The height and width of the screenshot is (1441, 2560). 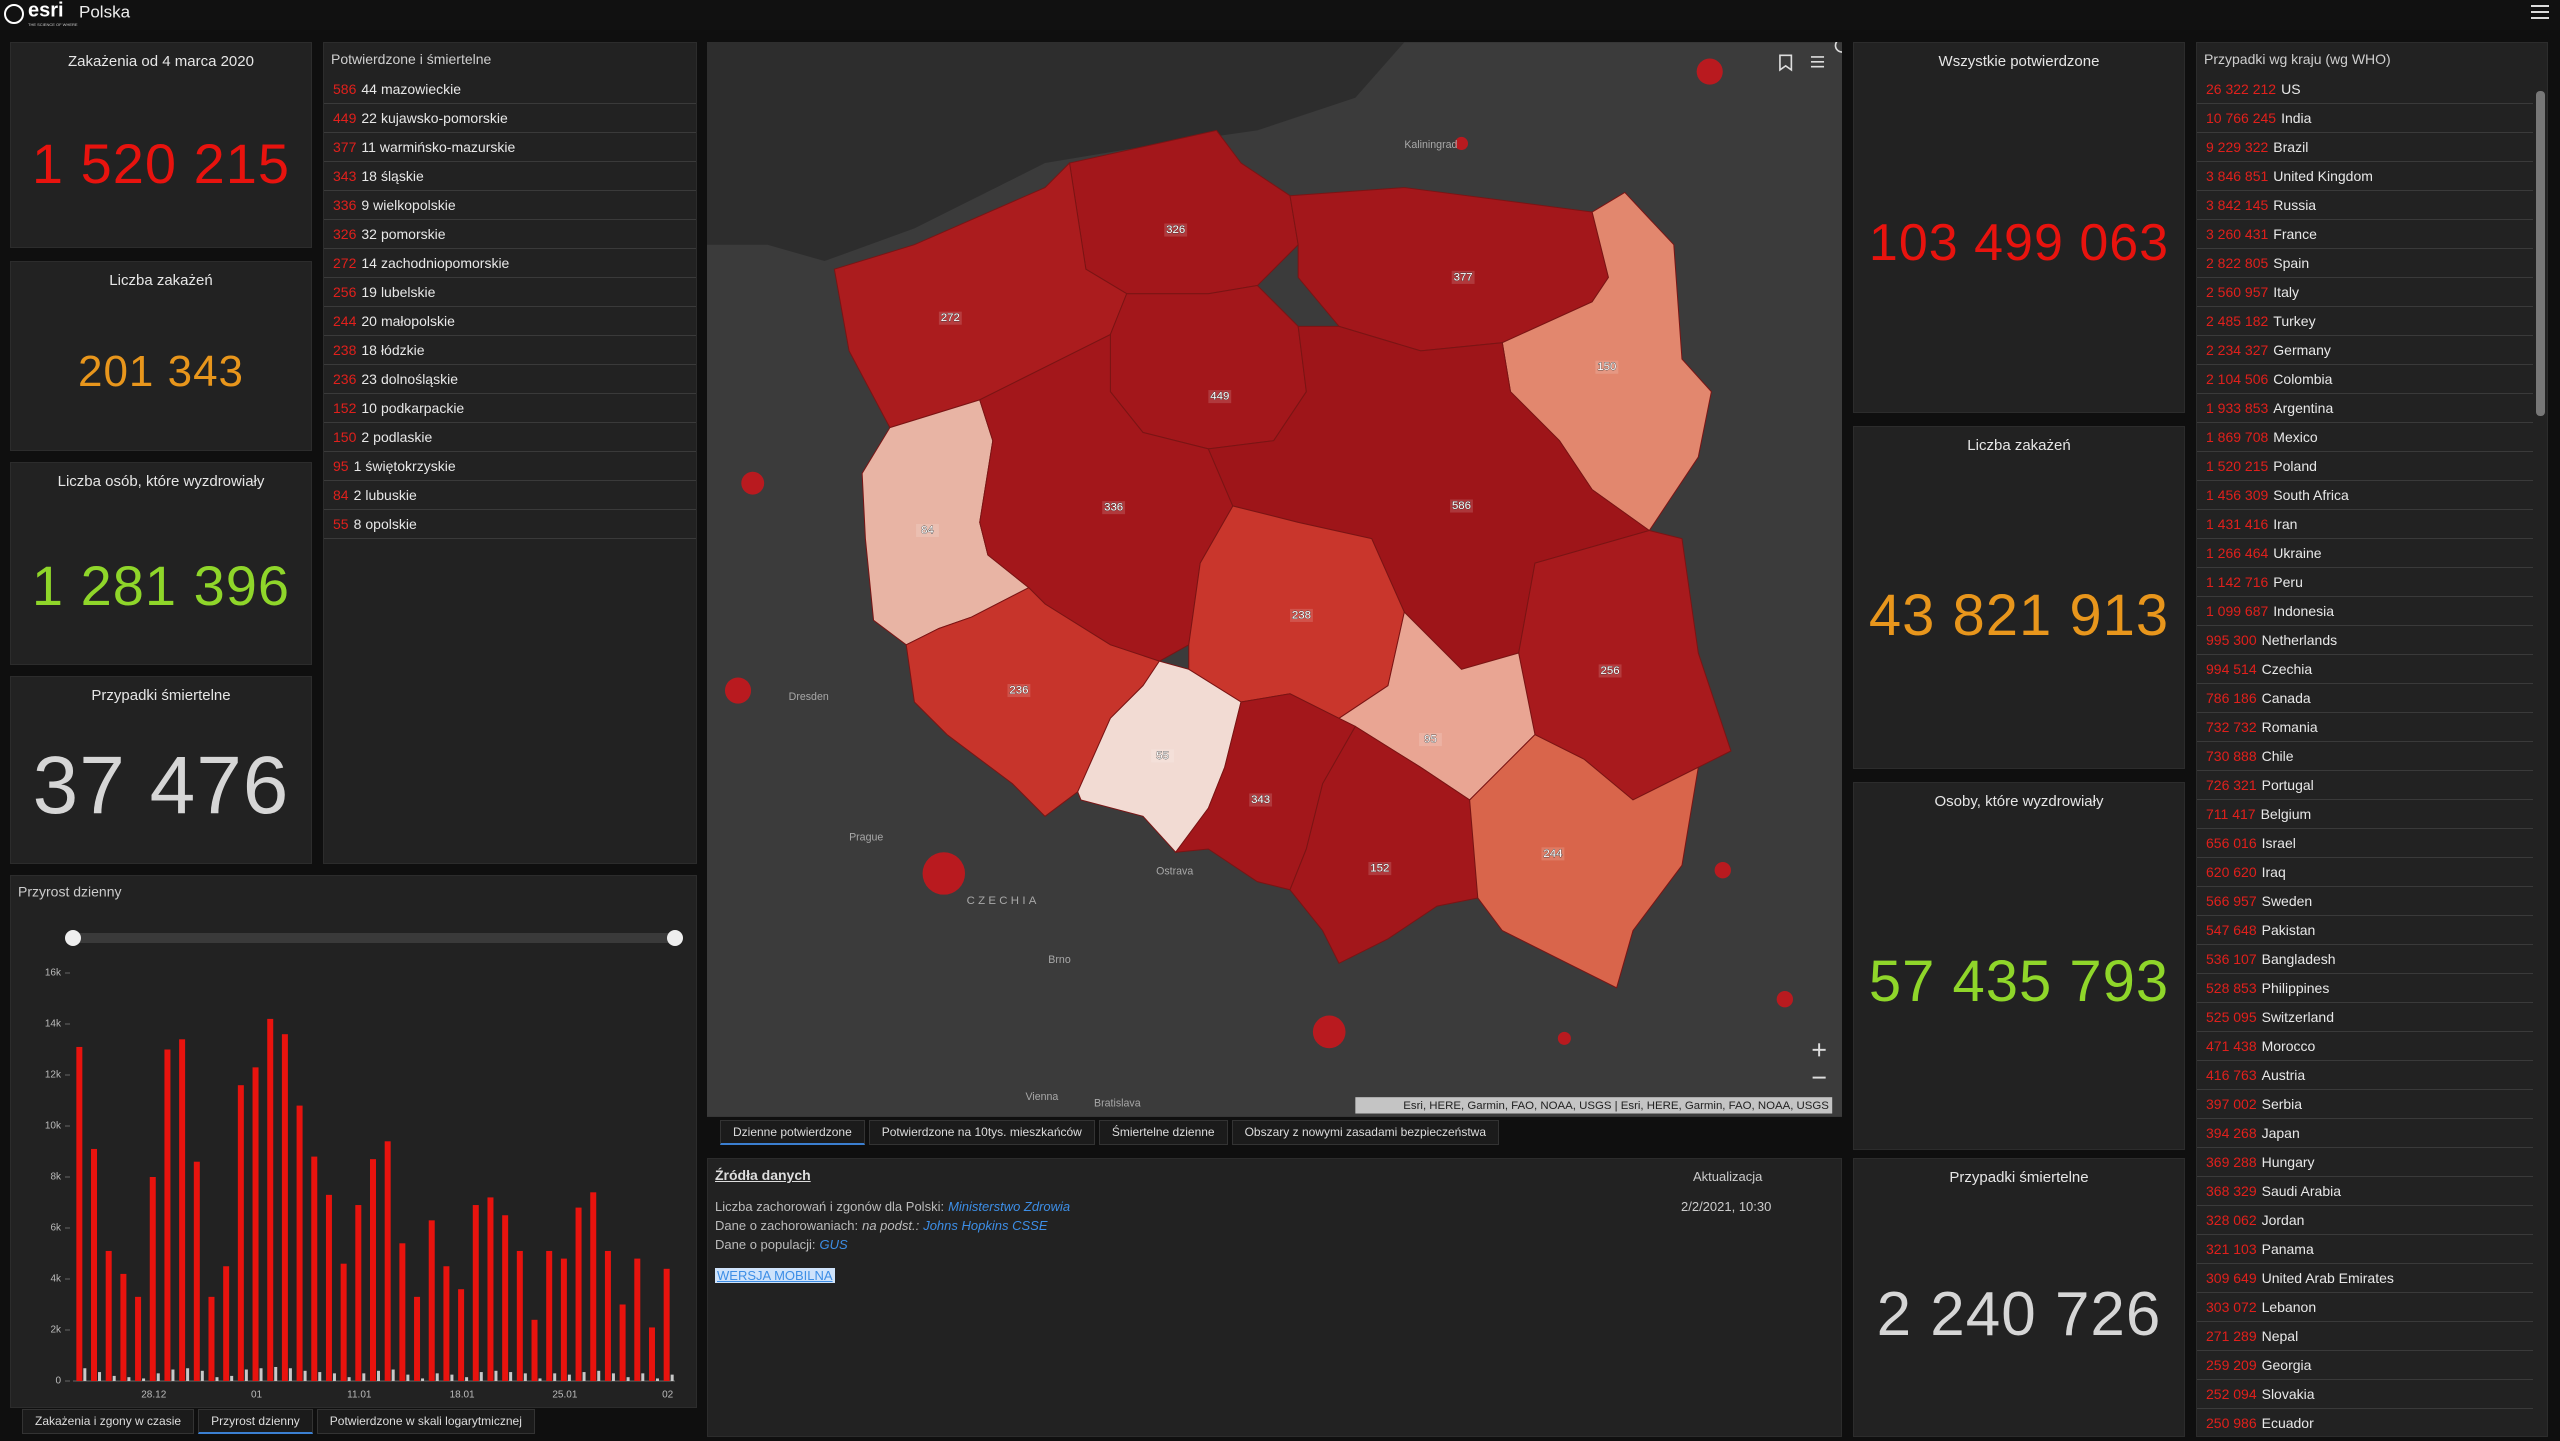 What do you see at coordinates (510, 437) in the screenshot?
I see `list-row: 150 2 podlaskie` at bounding box center [510, 437].